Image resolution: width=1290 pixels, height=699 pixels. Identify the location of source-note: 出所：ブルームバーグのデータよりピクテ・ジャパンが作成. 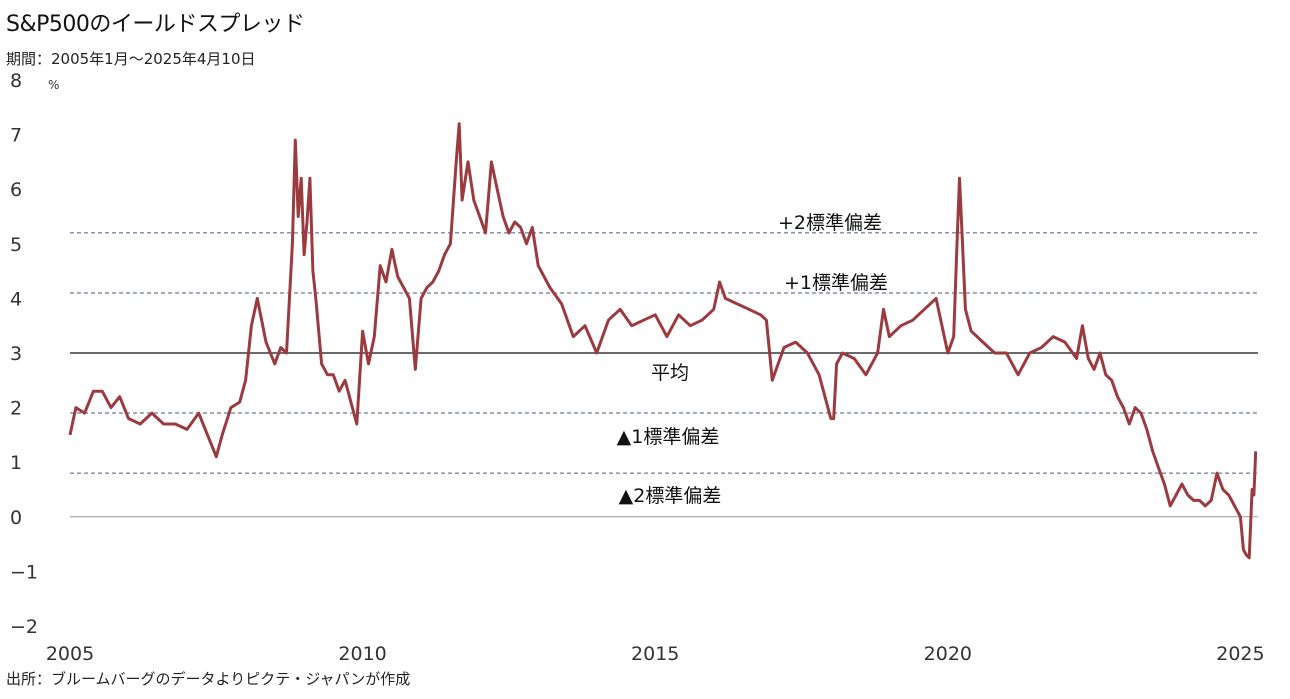
(208, 679).